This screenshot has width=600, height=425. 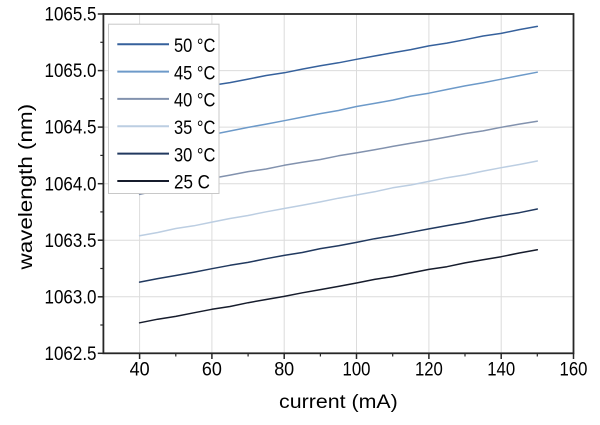 What do you see at coordinates (194, 73) in the screenshot?
I see `svg-text: 45 °C` at bounding box center [194, 73].